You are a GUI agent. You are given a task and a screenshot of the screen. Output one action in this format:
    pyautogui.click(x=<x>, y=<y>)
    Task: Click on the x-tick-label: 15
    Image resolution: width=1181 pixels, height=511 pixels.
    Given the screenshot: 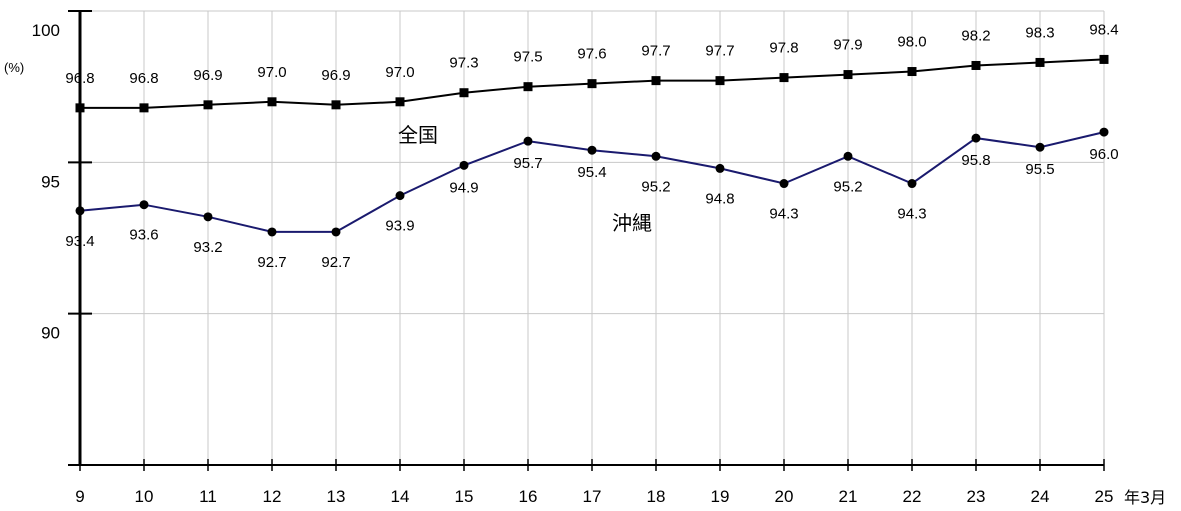 What is the action you would take?
    pyautogui.click(x=464, y=496)
    